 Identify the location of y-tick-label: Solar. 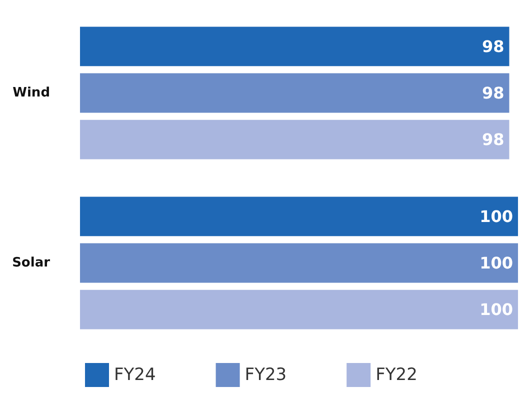
(31, 263).